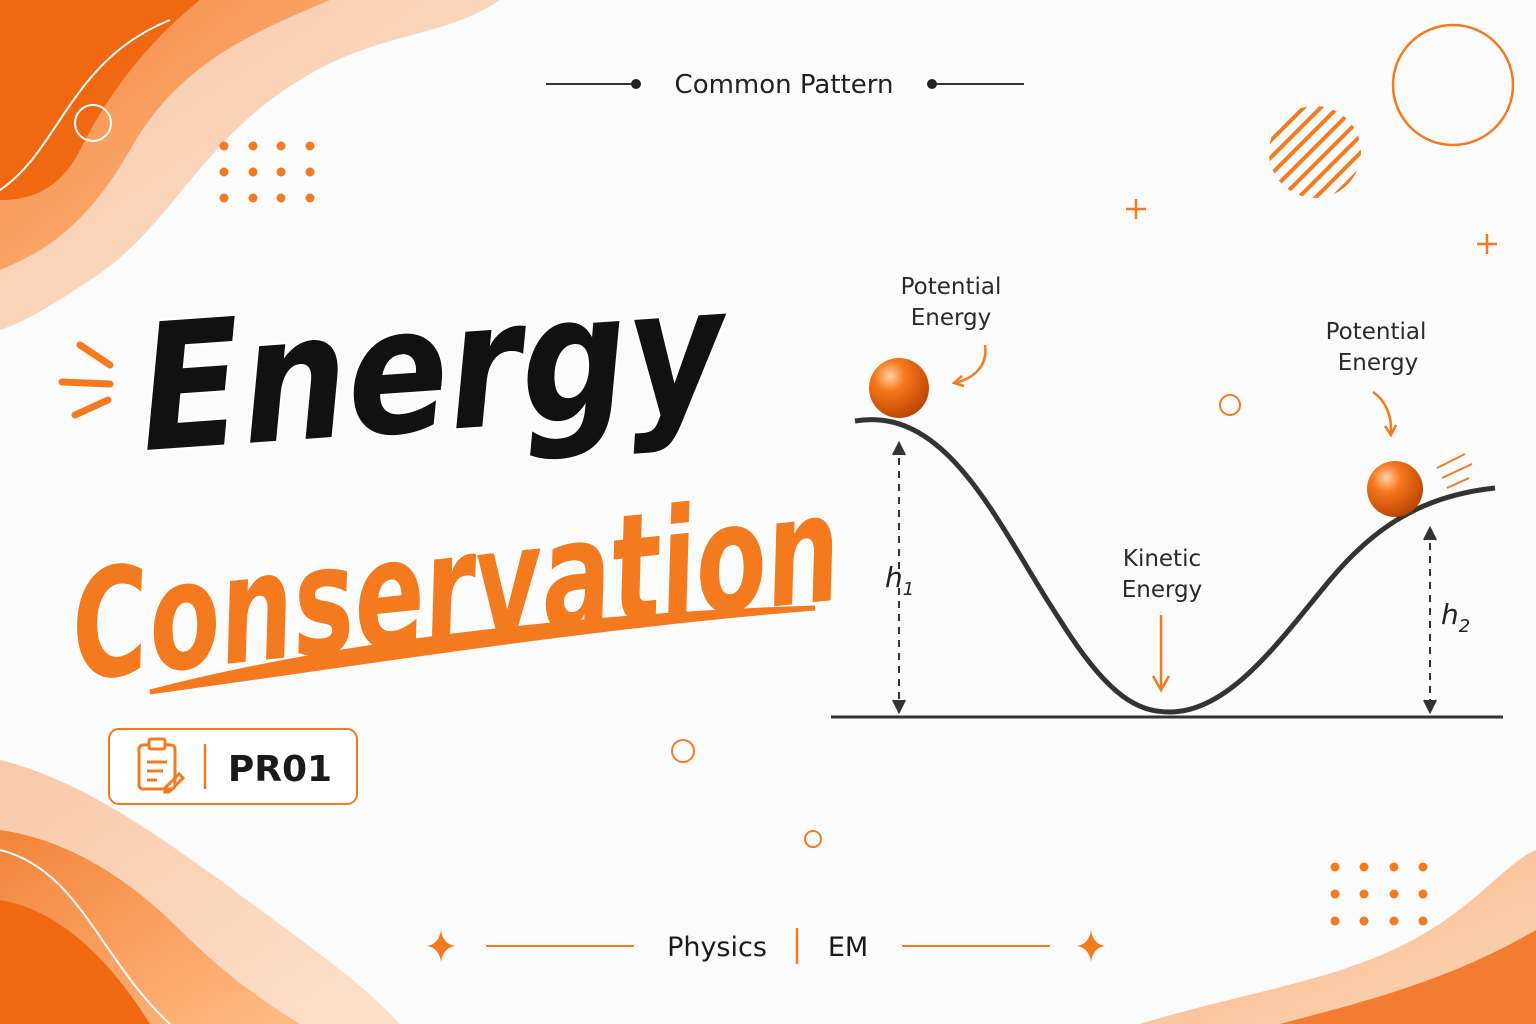 The image size is (1536, 1024). I want to click on height-arrows, so click(1164, 577).